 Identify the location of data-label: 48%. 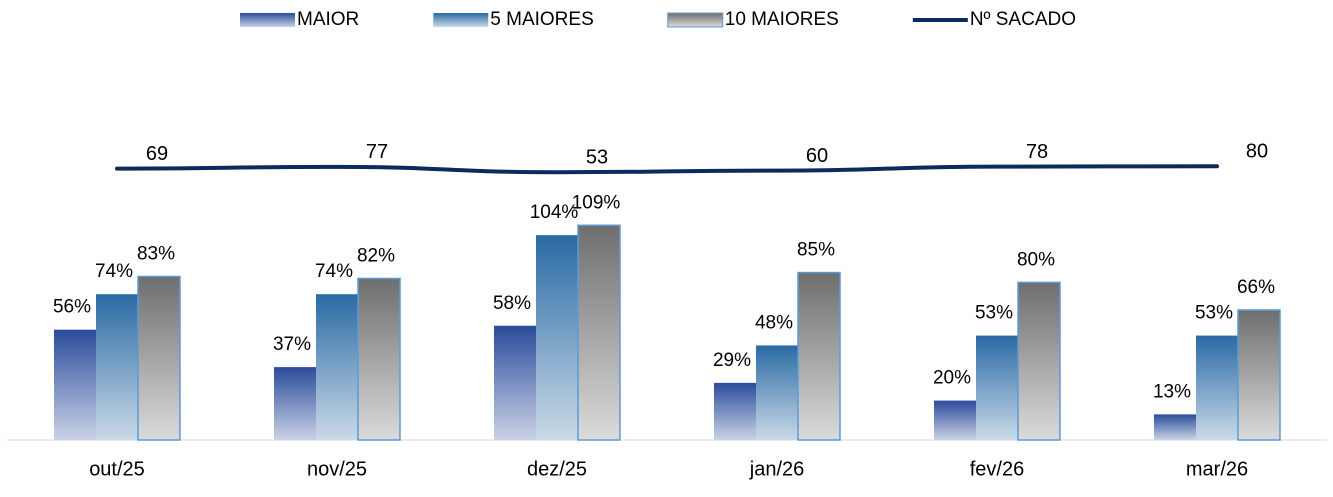
(774, 322).